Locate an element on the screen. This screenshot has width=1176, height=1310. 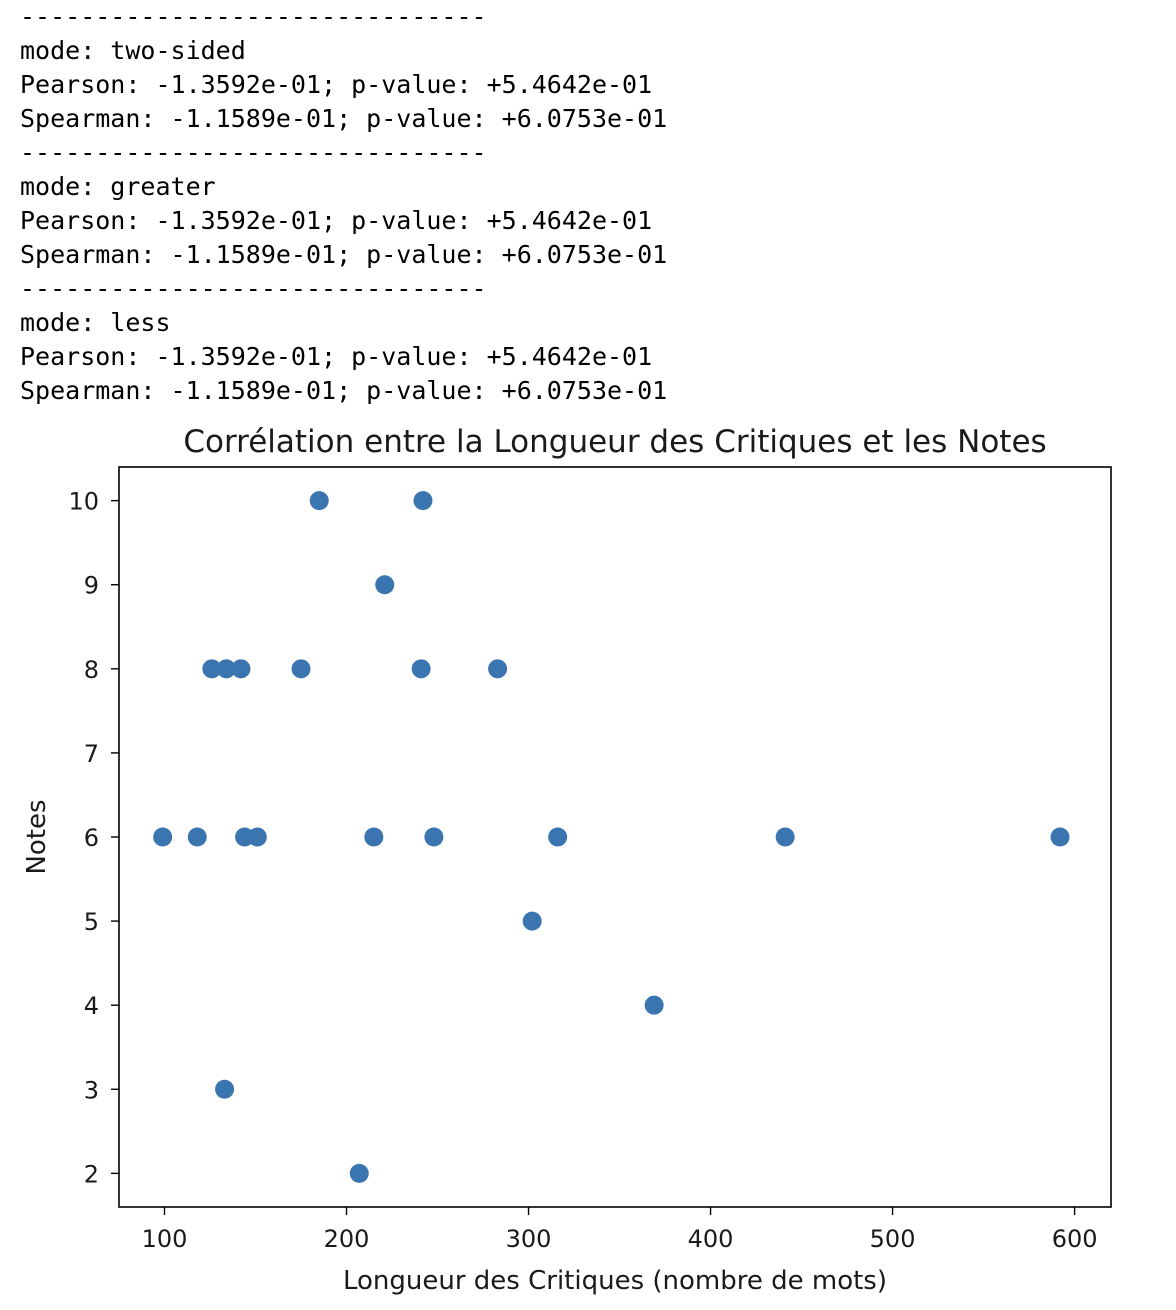
y-tick-label: 4 is located at coordinates (91, 1006).